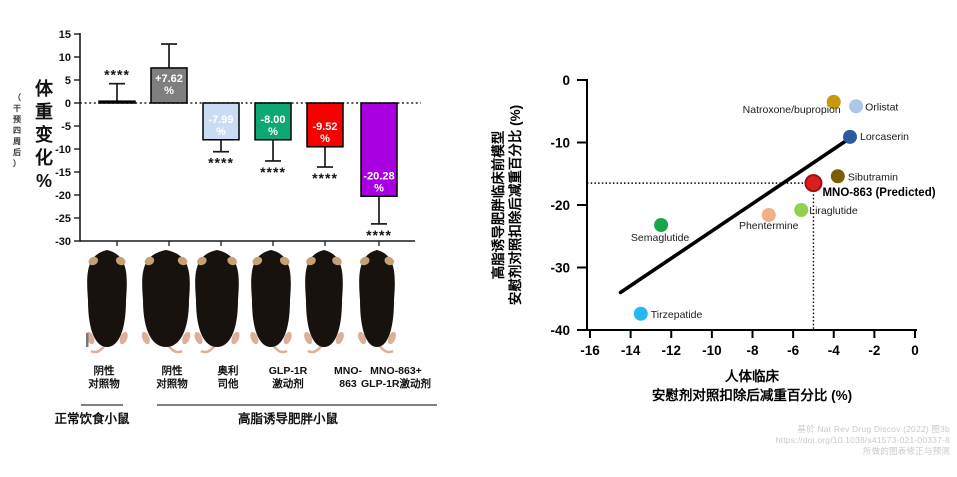 The image size is (957, 477). Describe the element at coordinates (348, 384) in the screenshot. I see `bar-category-label: 863` at that location.